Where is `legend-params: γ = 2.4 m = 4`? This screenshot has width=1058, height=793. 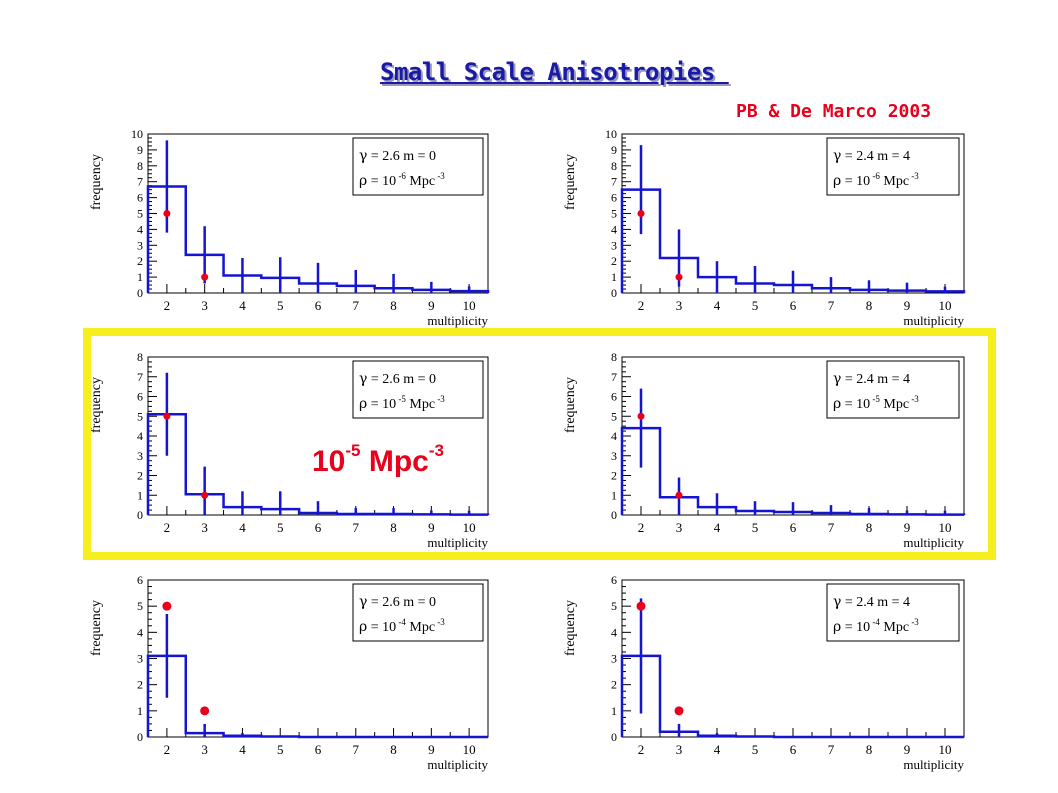 legend-params: γ = 2.4 m = 4 is located at coordinates (871, 379).